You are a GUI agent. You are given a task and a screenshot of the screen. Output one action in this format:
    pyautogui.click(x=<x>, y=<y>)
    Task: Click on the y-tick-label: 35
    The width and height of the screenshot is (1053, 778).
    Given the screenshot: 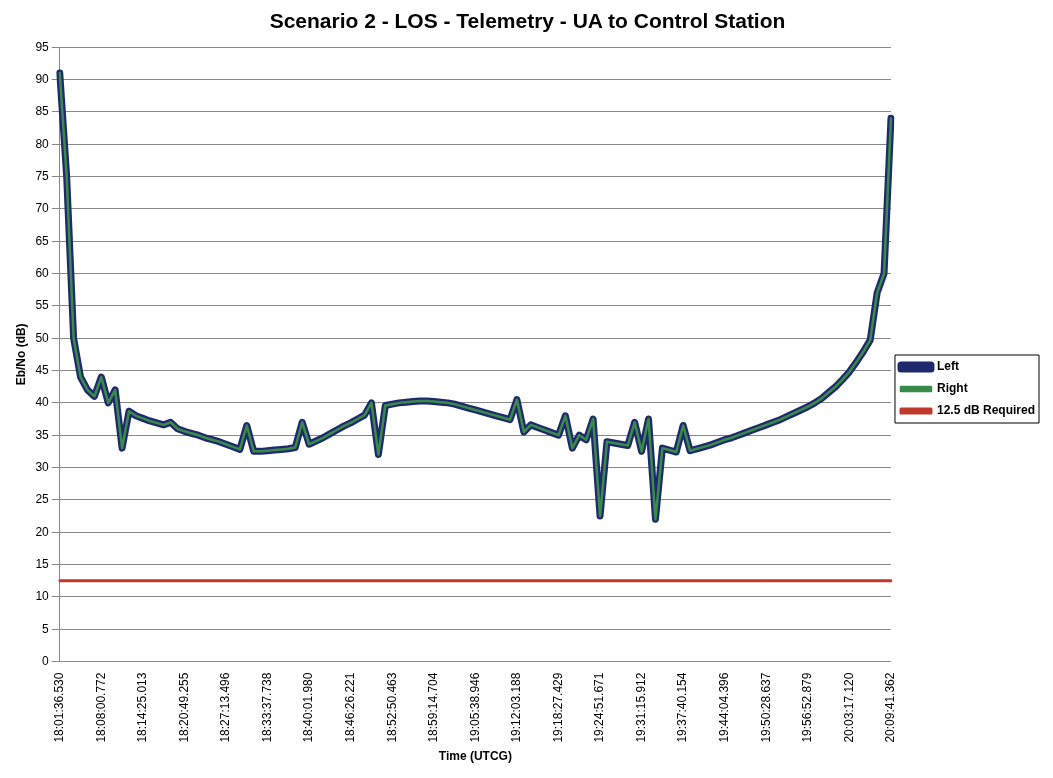 What is the action you would take?
    pyautogui.click(x=42, y=434)
    